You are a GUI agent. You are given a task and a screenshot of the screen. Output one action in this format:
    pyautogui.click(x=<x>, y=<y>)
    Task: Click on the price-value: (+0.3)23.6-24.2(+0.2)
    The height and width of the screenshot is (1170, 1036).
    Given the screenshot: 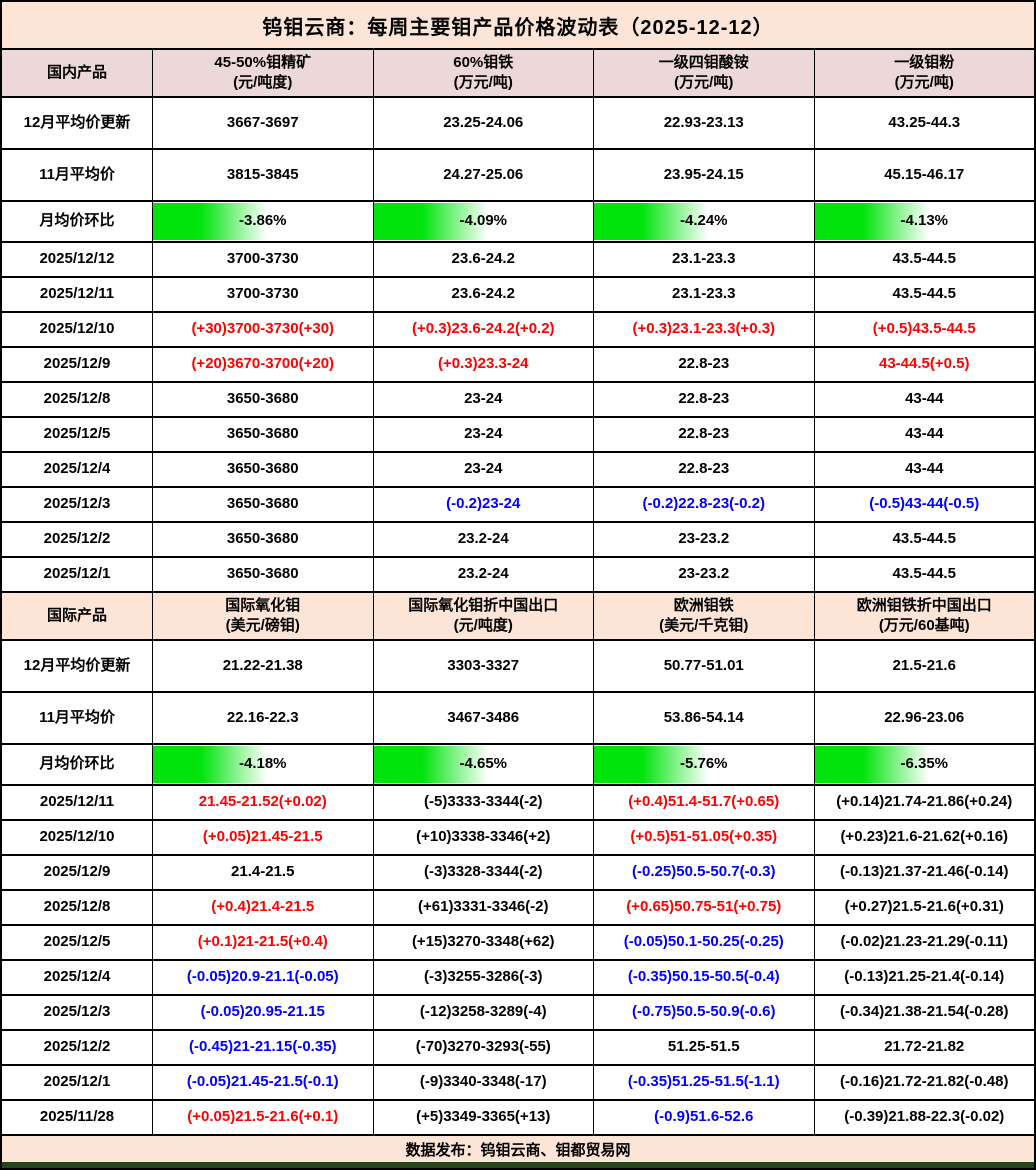 What is the action you would take?
    pyautogui.click(x=483, y=329)
    